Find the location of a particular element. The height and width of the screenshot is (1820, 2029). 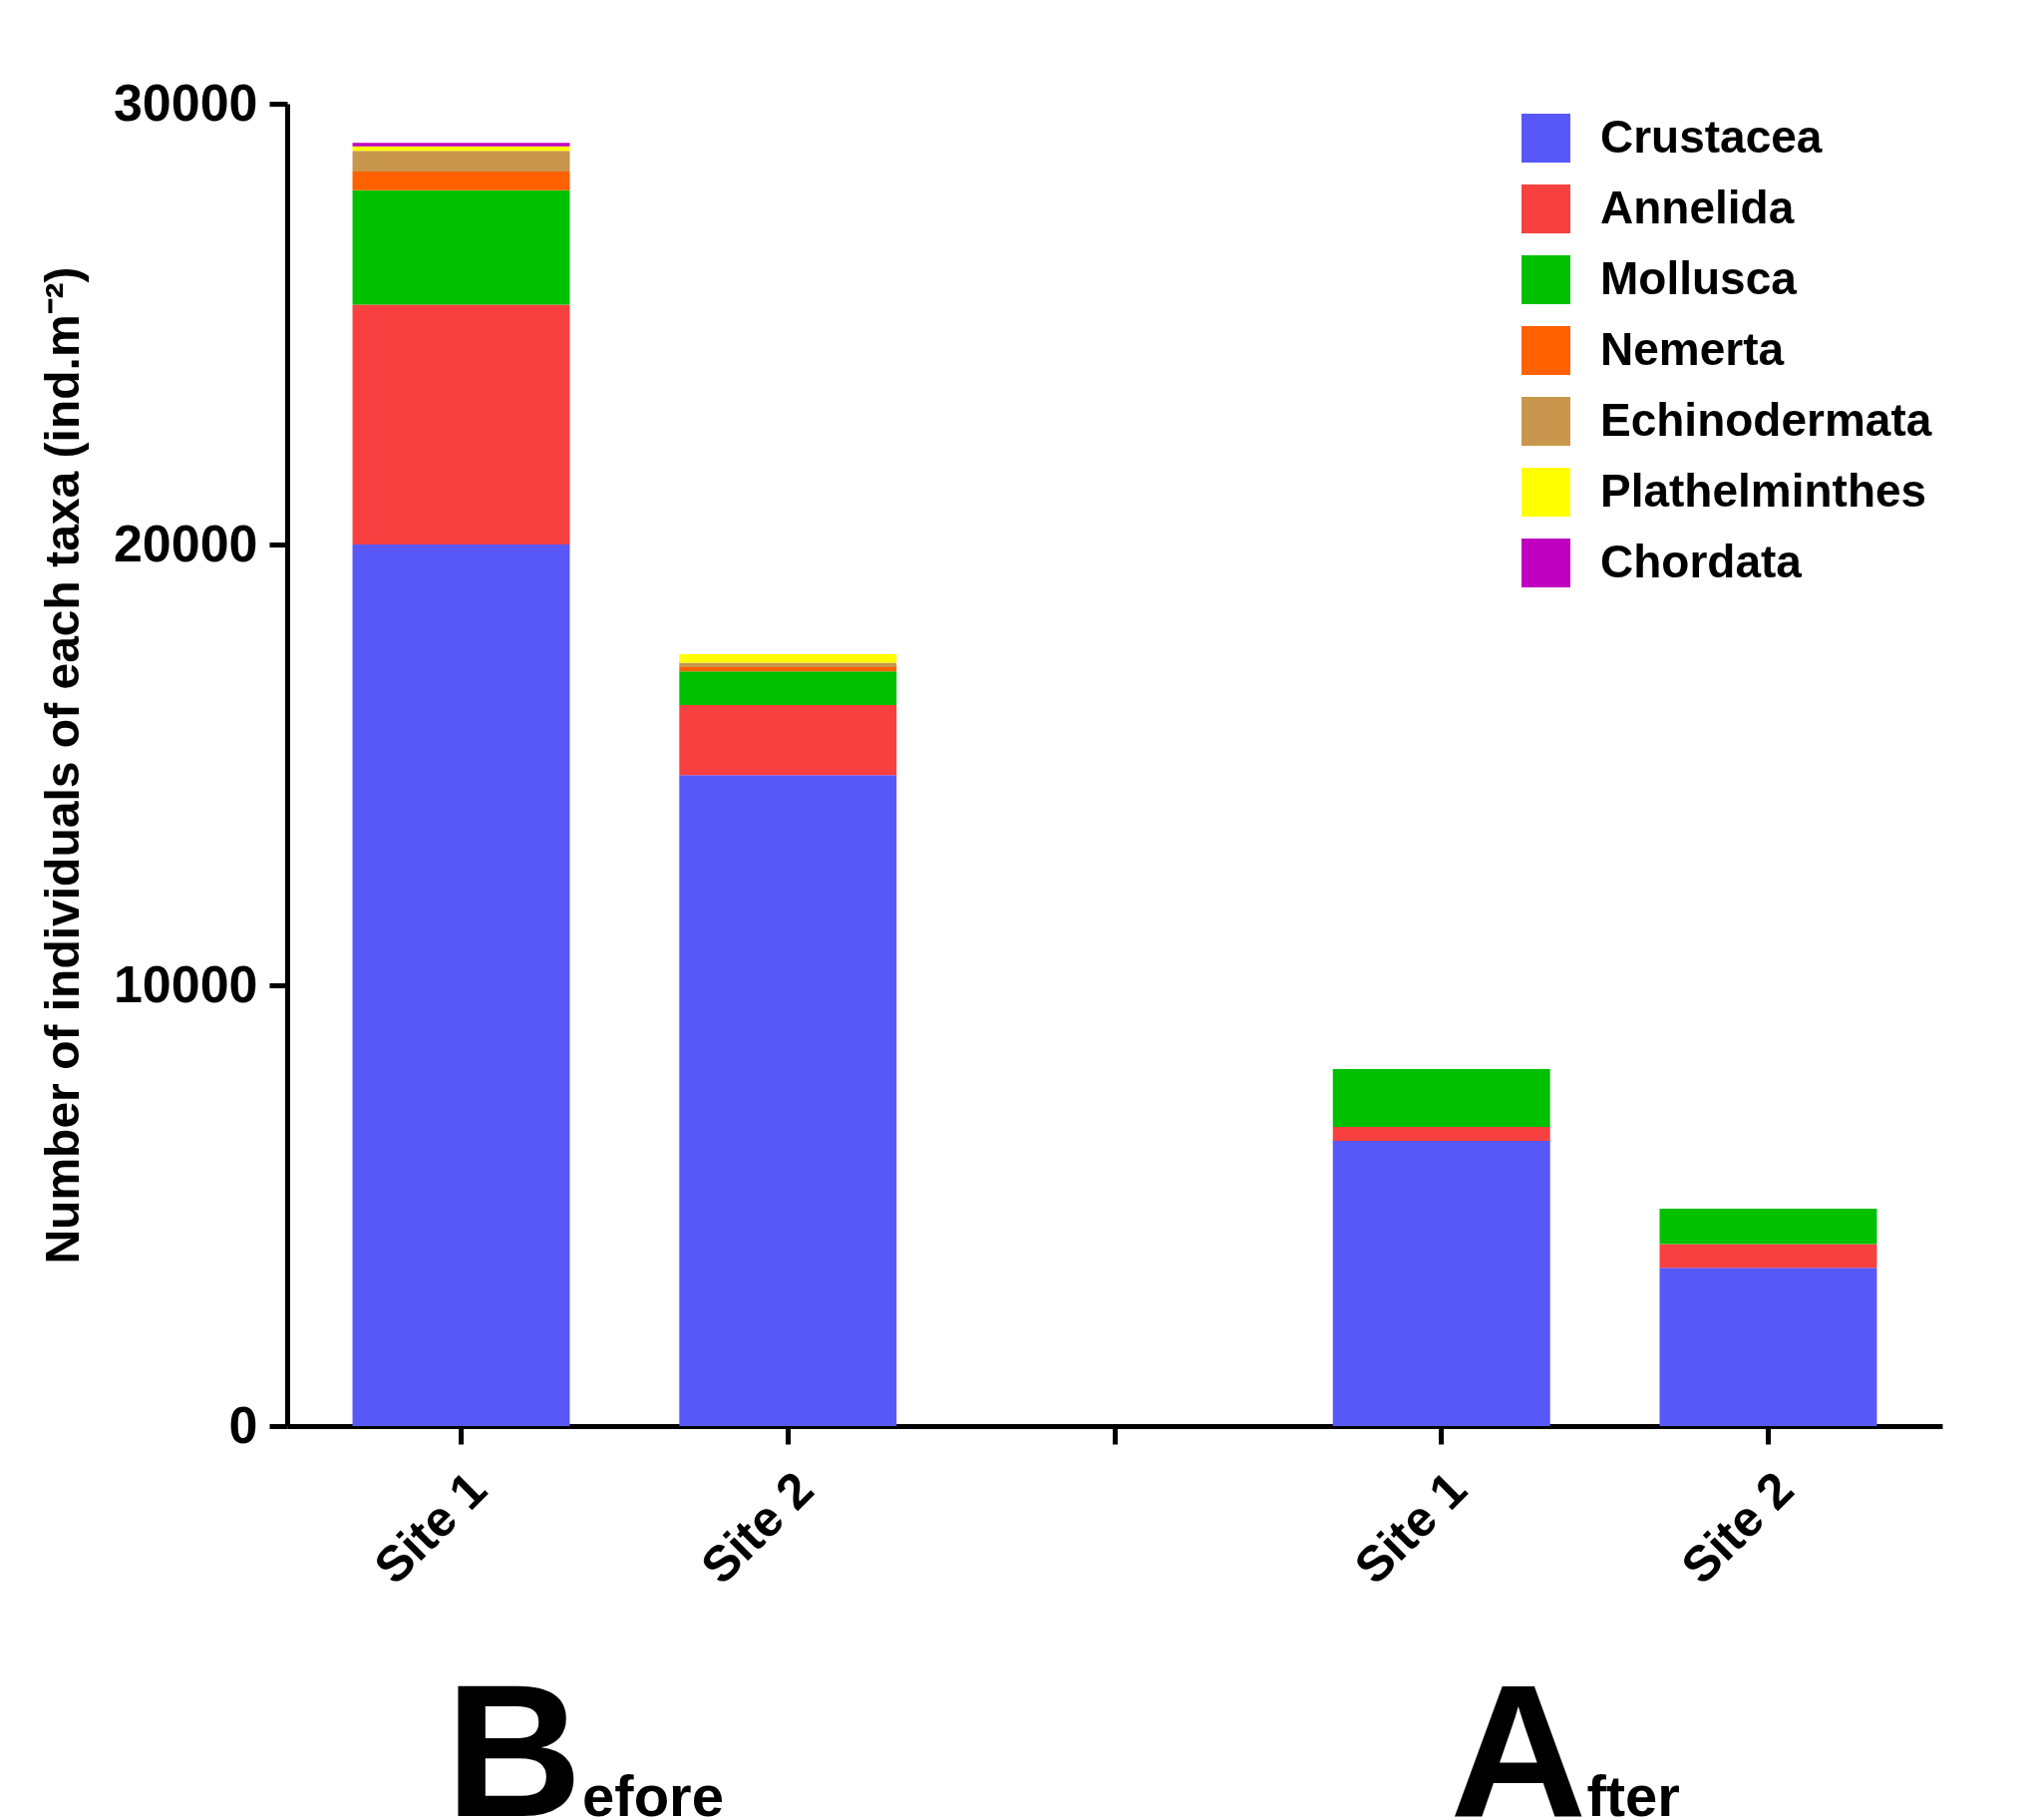

y-tick-label: 30000 is located at coordinates (185, 102).